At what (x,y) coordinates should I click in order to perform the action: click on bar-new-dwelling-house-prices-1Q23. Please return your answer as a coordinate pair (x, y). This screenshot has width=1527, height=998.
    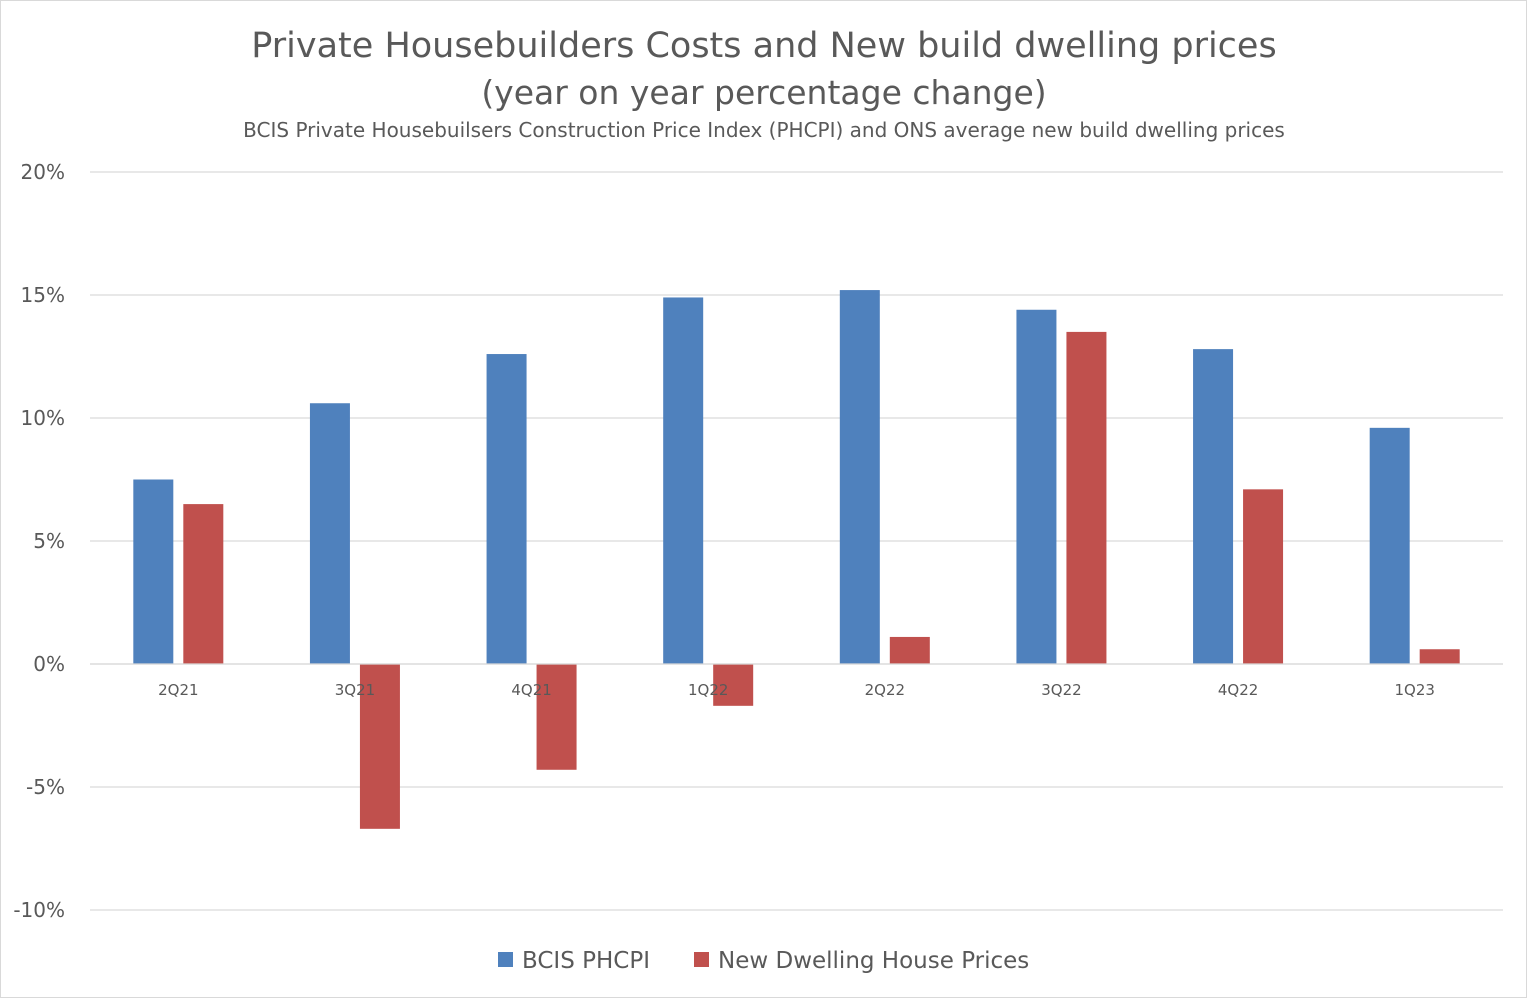
    Looking at the image, I should click on (1439, 656).